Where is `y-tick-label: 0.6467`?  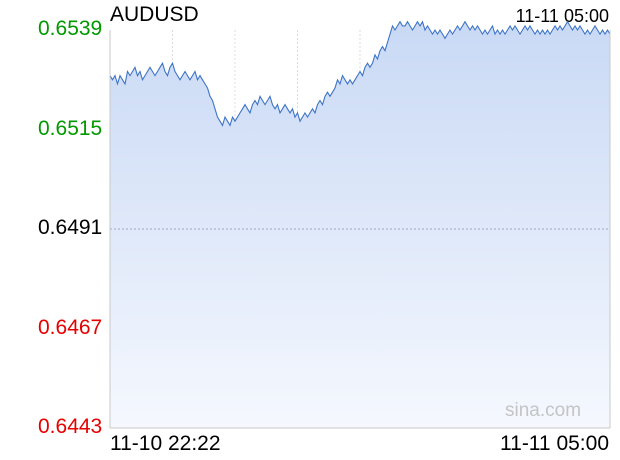
y-tick-label: 0.6467 is located at coordinates (70, 327).